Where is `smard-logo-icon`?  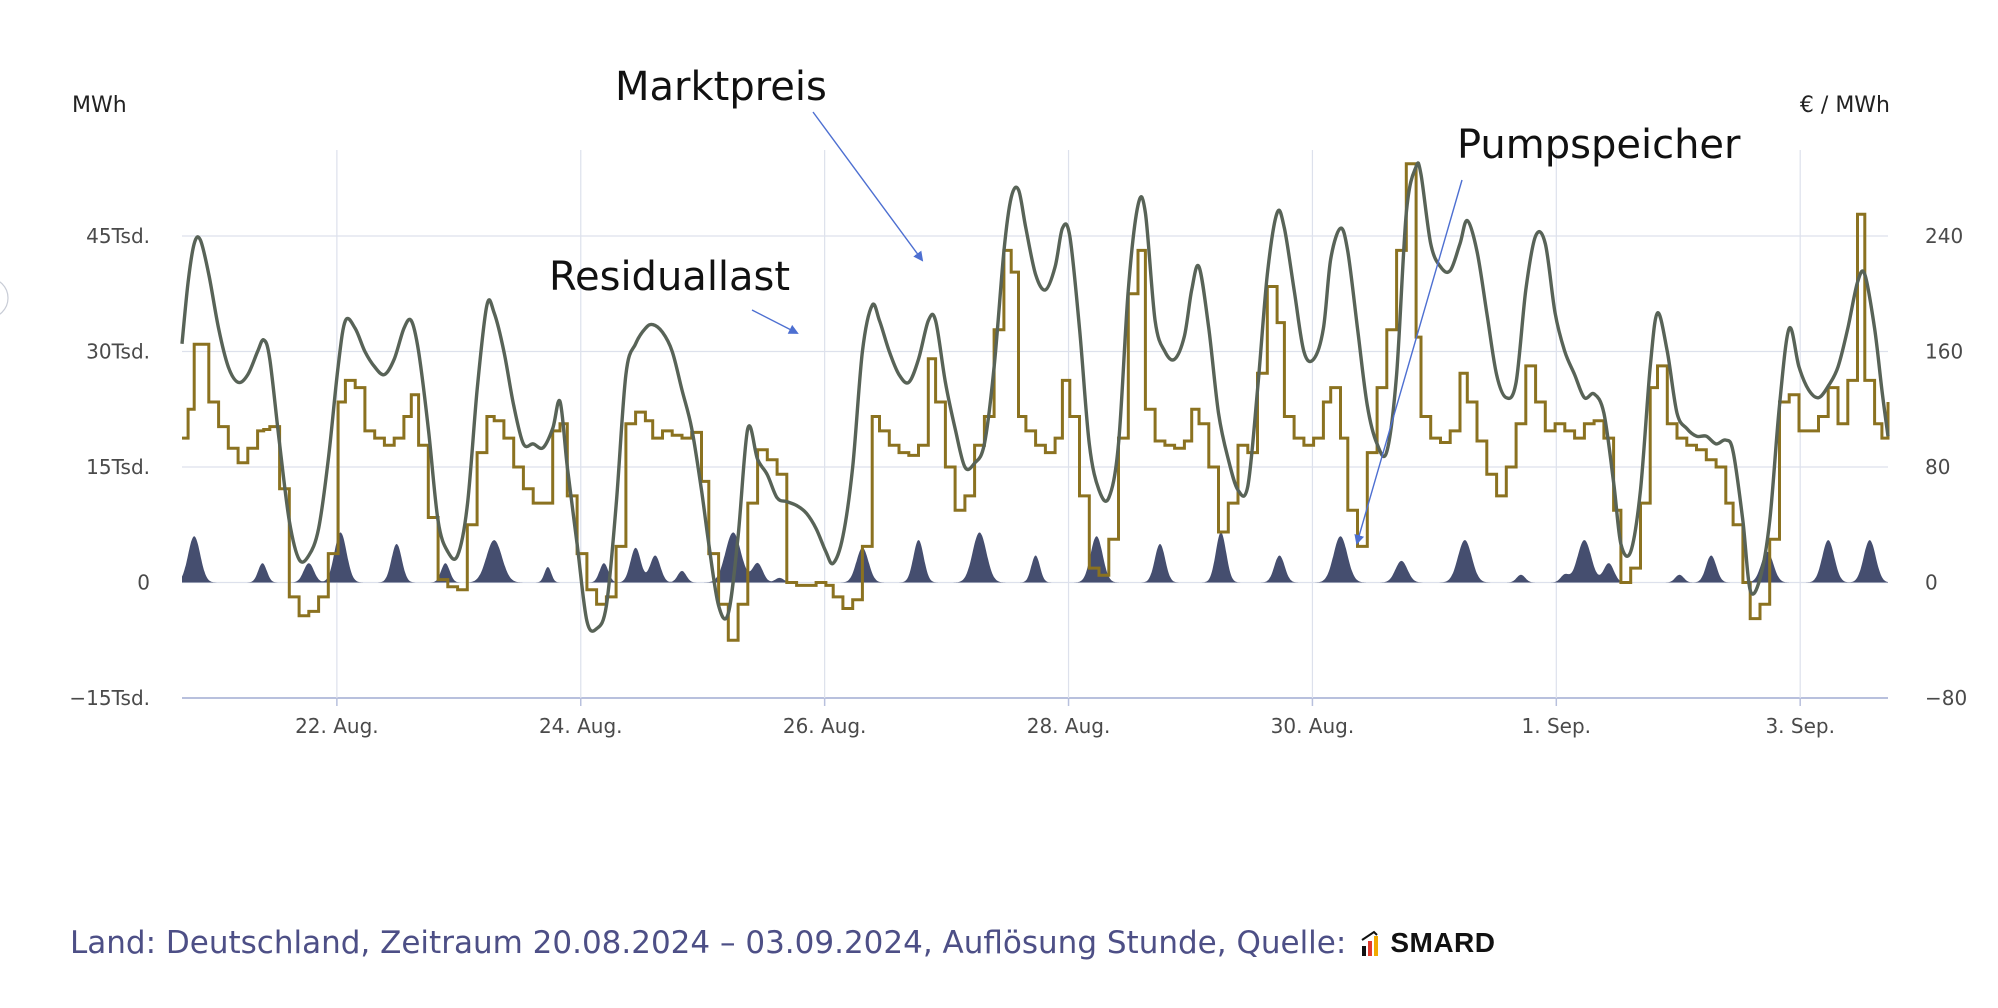
smard-logo-icon is located at coordinates (1370, 943).